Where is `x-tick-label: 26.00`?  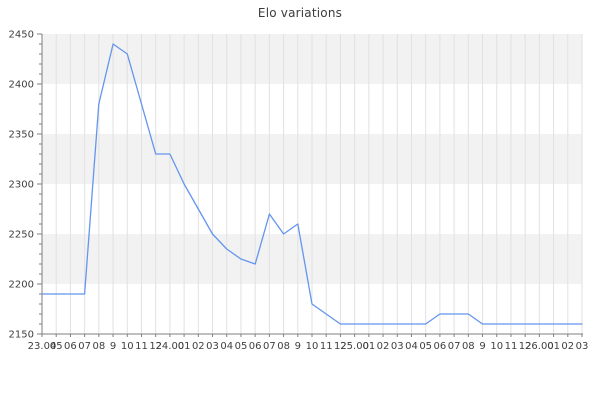 x-tick-label: 26.00 is located at coordinates (539, 346).